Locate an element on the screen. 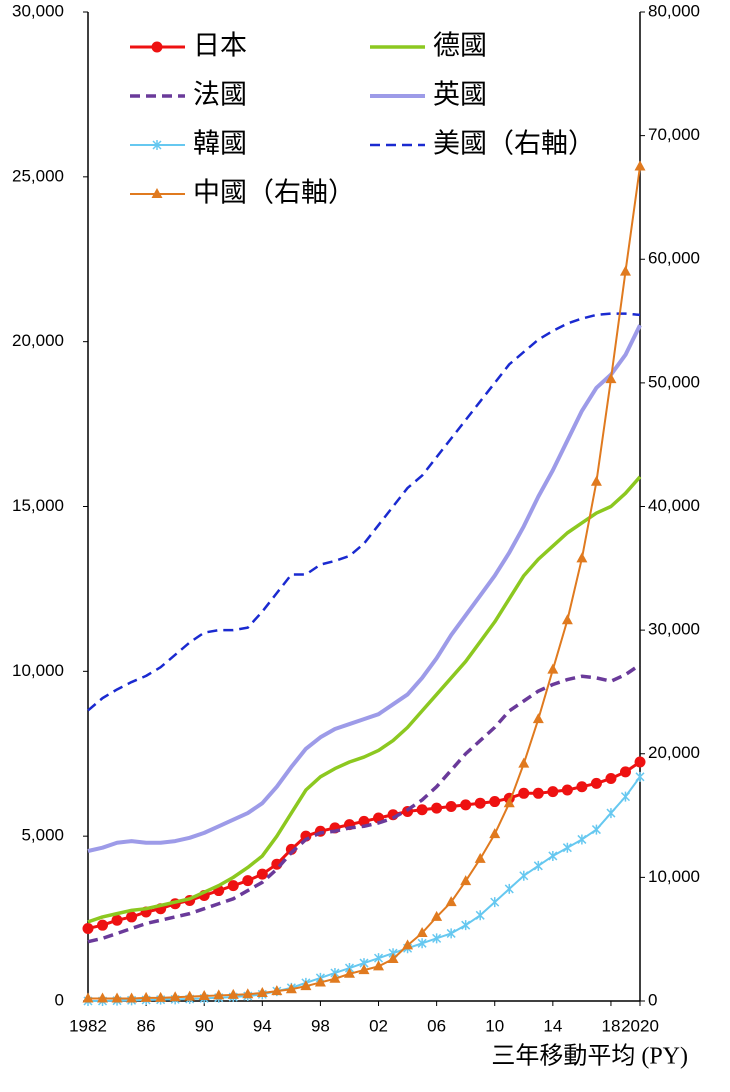  legend-label: 中國（右軸） is located at coordinates (274, 193).